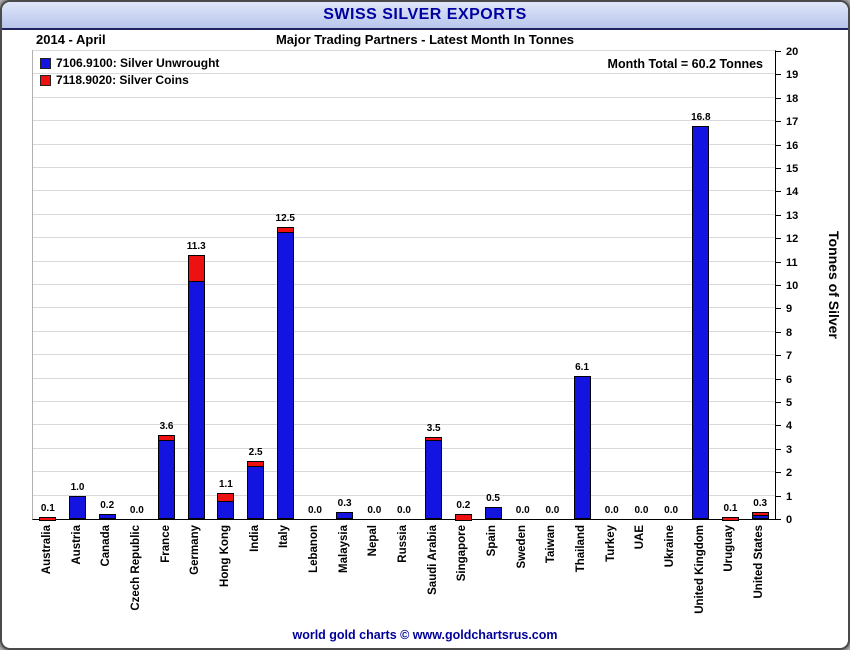  Describe the element at coordinates (581, 549) in the screenshot. I see `x-axis-label-thailand: Thailand` at that location.